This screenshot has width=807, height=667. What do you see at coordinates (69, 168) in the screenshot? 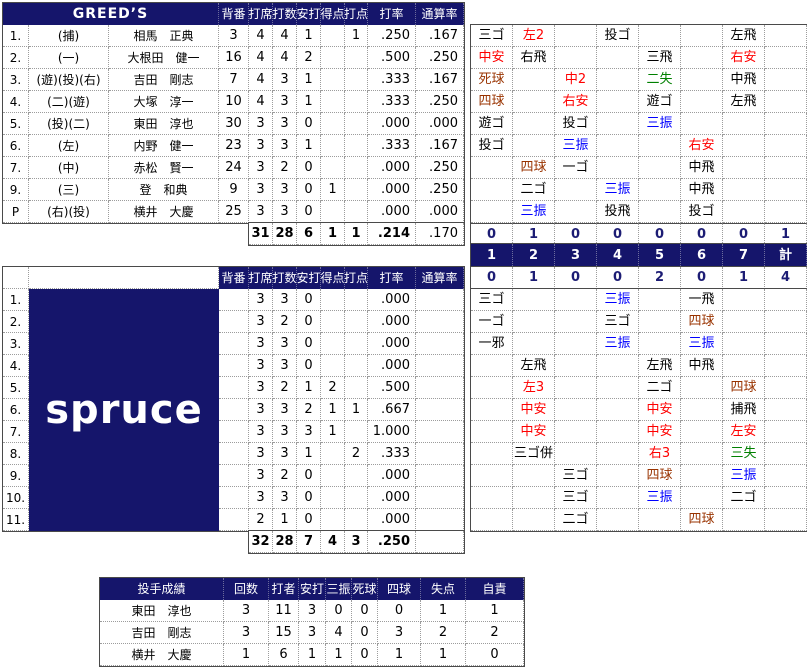
I see `position: (中)` at bounding box center [69, 168].